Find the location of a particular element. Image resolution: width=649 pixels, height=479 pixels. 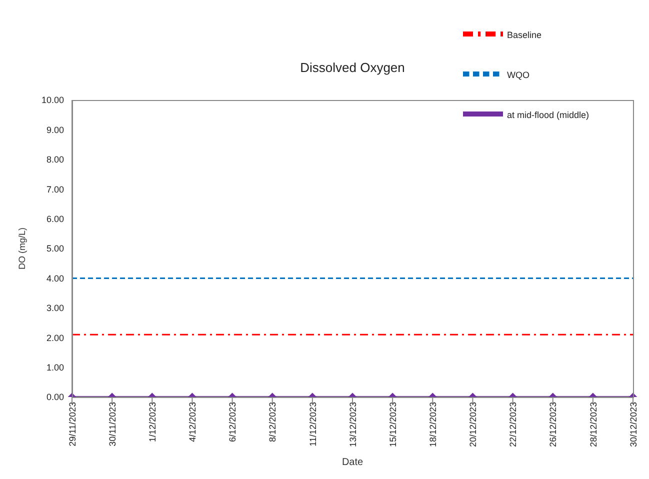

x-tick-label: 30/12/2023 is located at coordinates (633, 425).